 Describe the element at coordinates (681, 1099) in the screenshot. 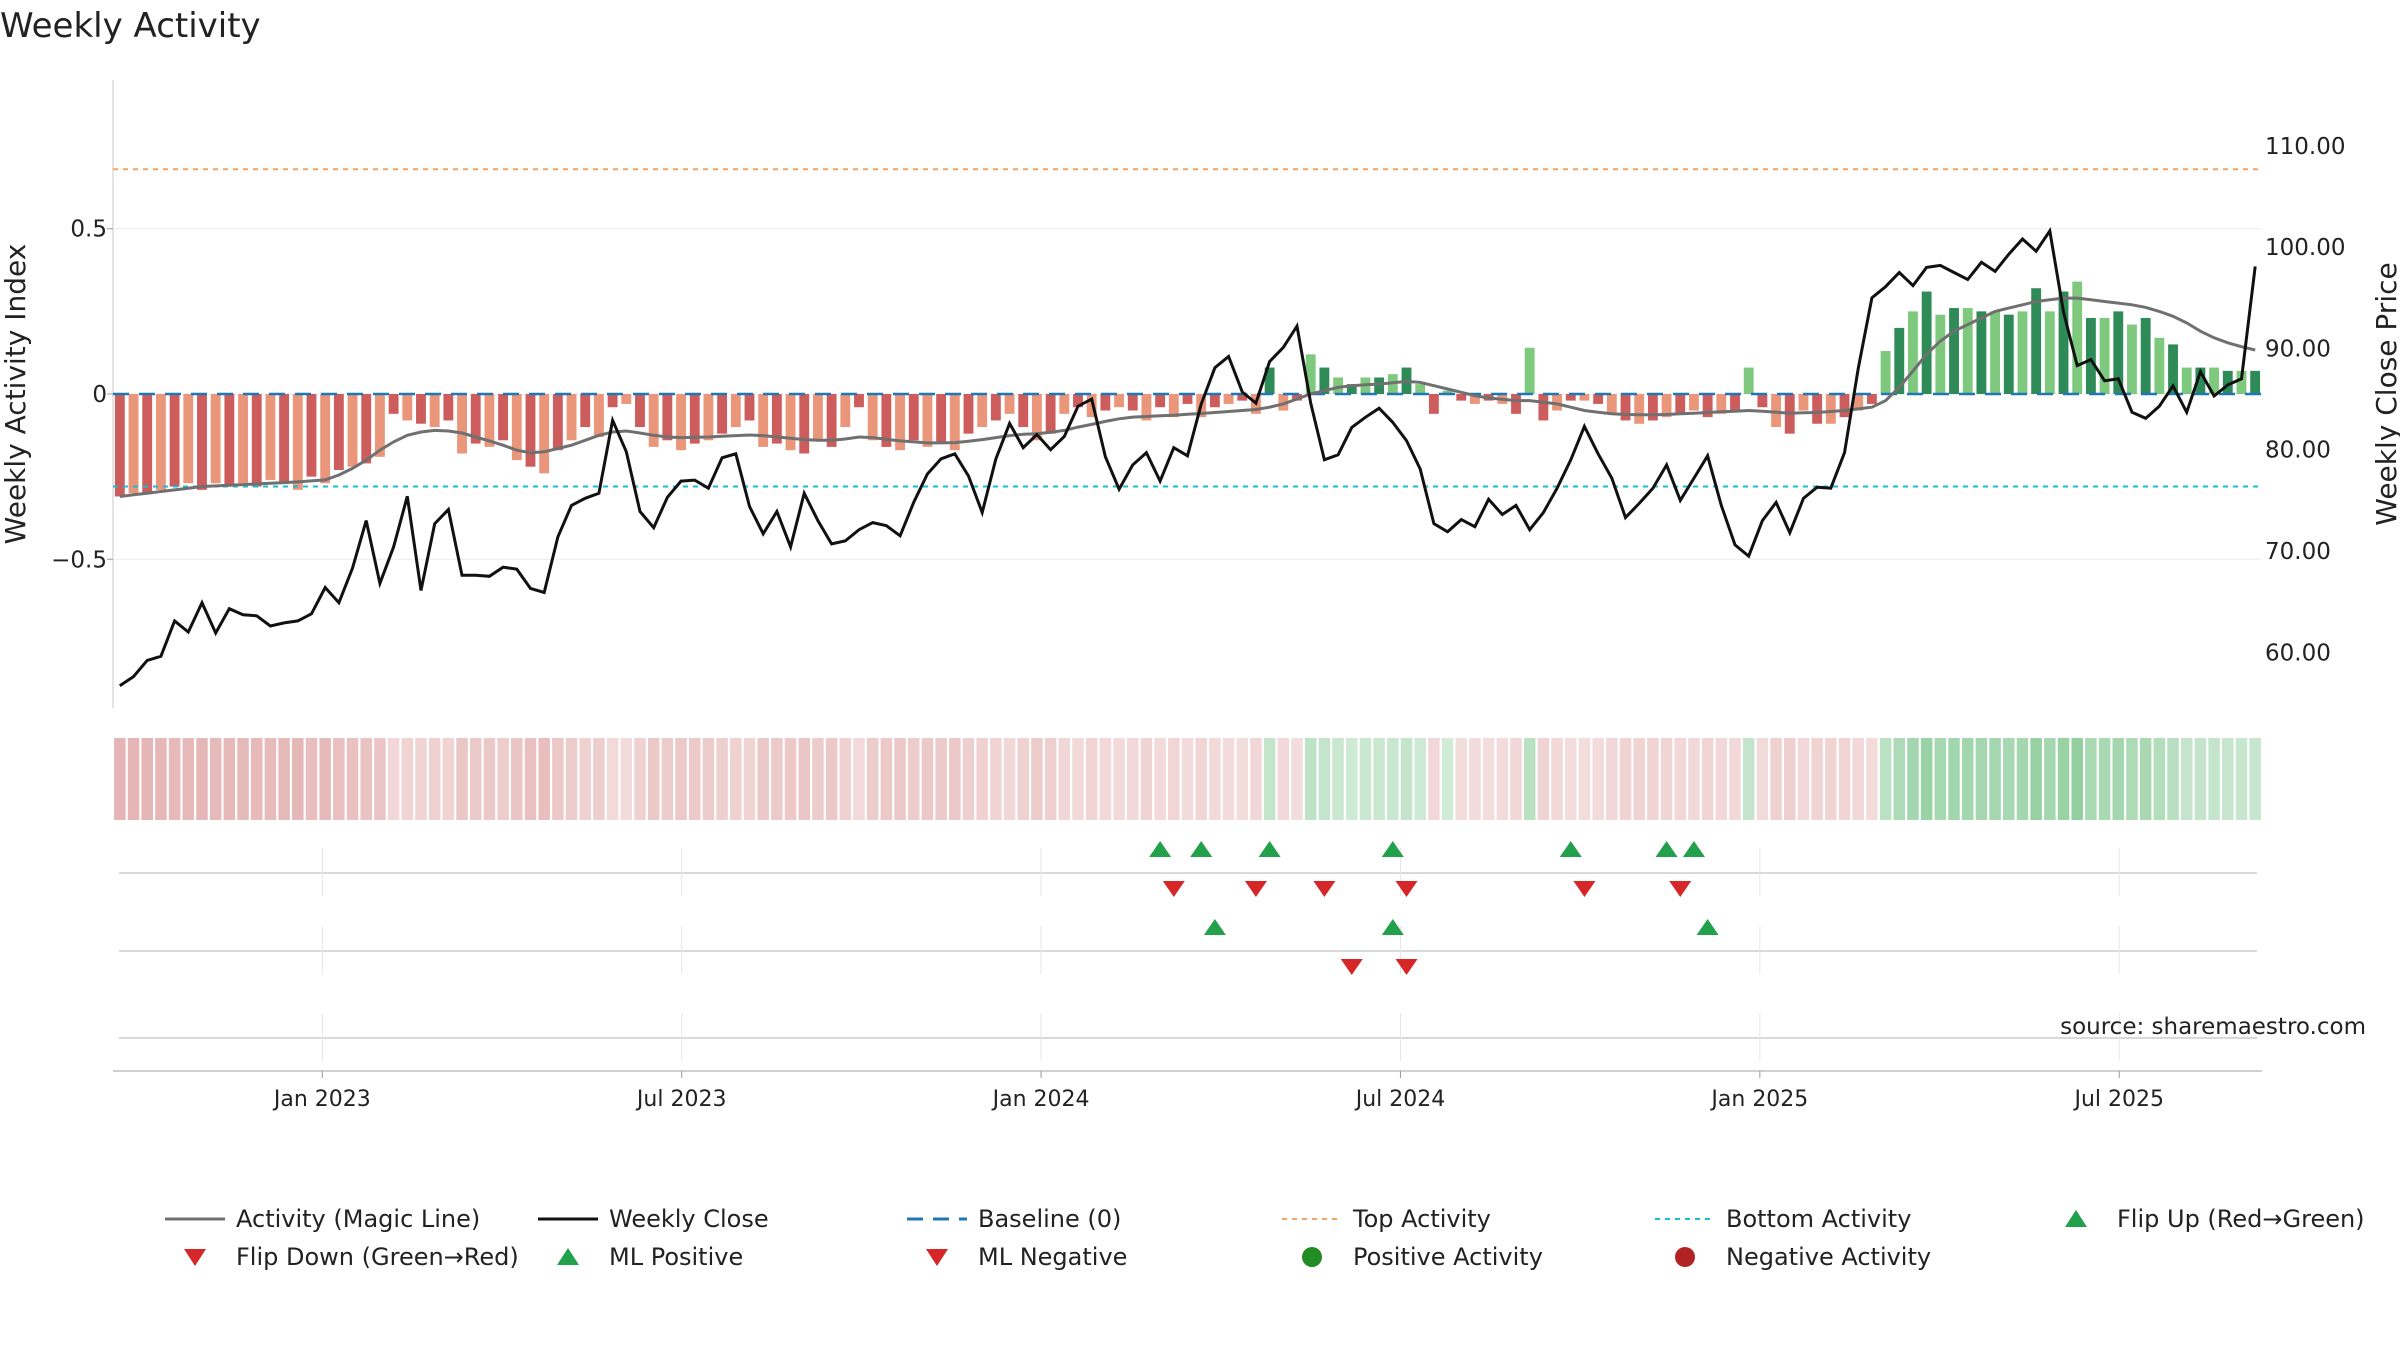

I see `x-tick-label-1: Jul 2023` at that location.